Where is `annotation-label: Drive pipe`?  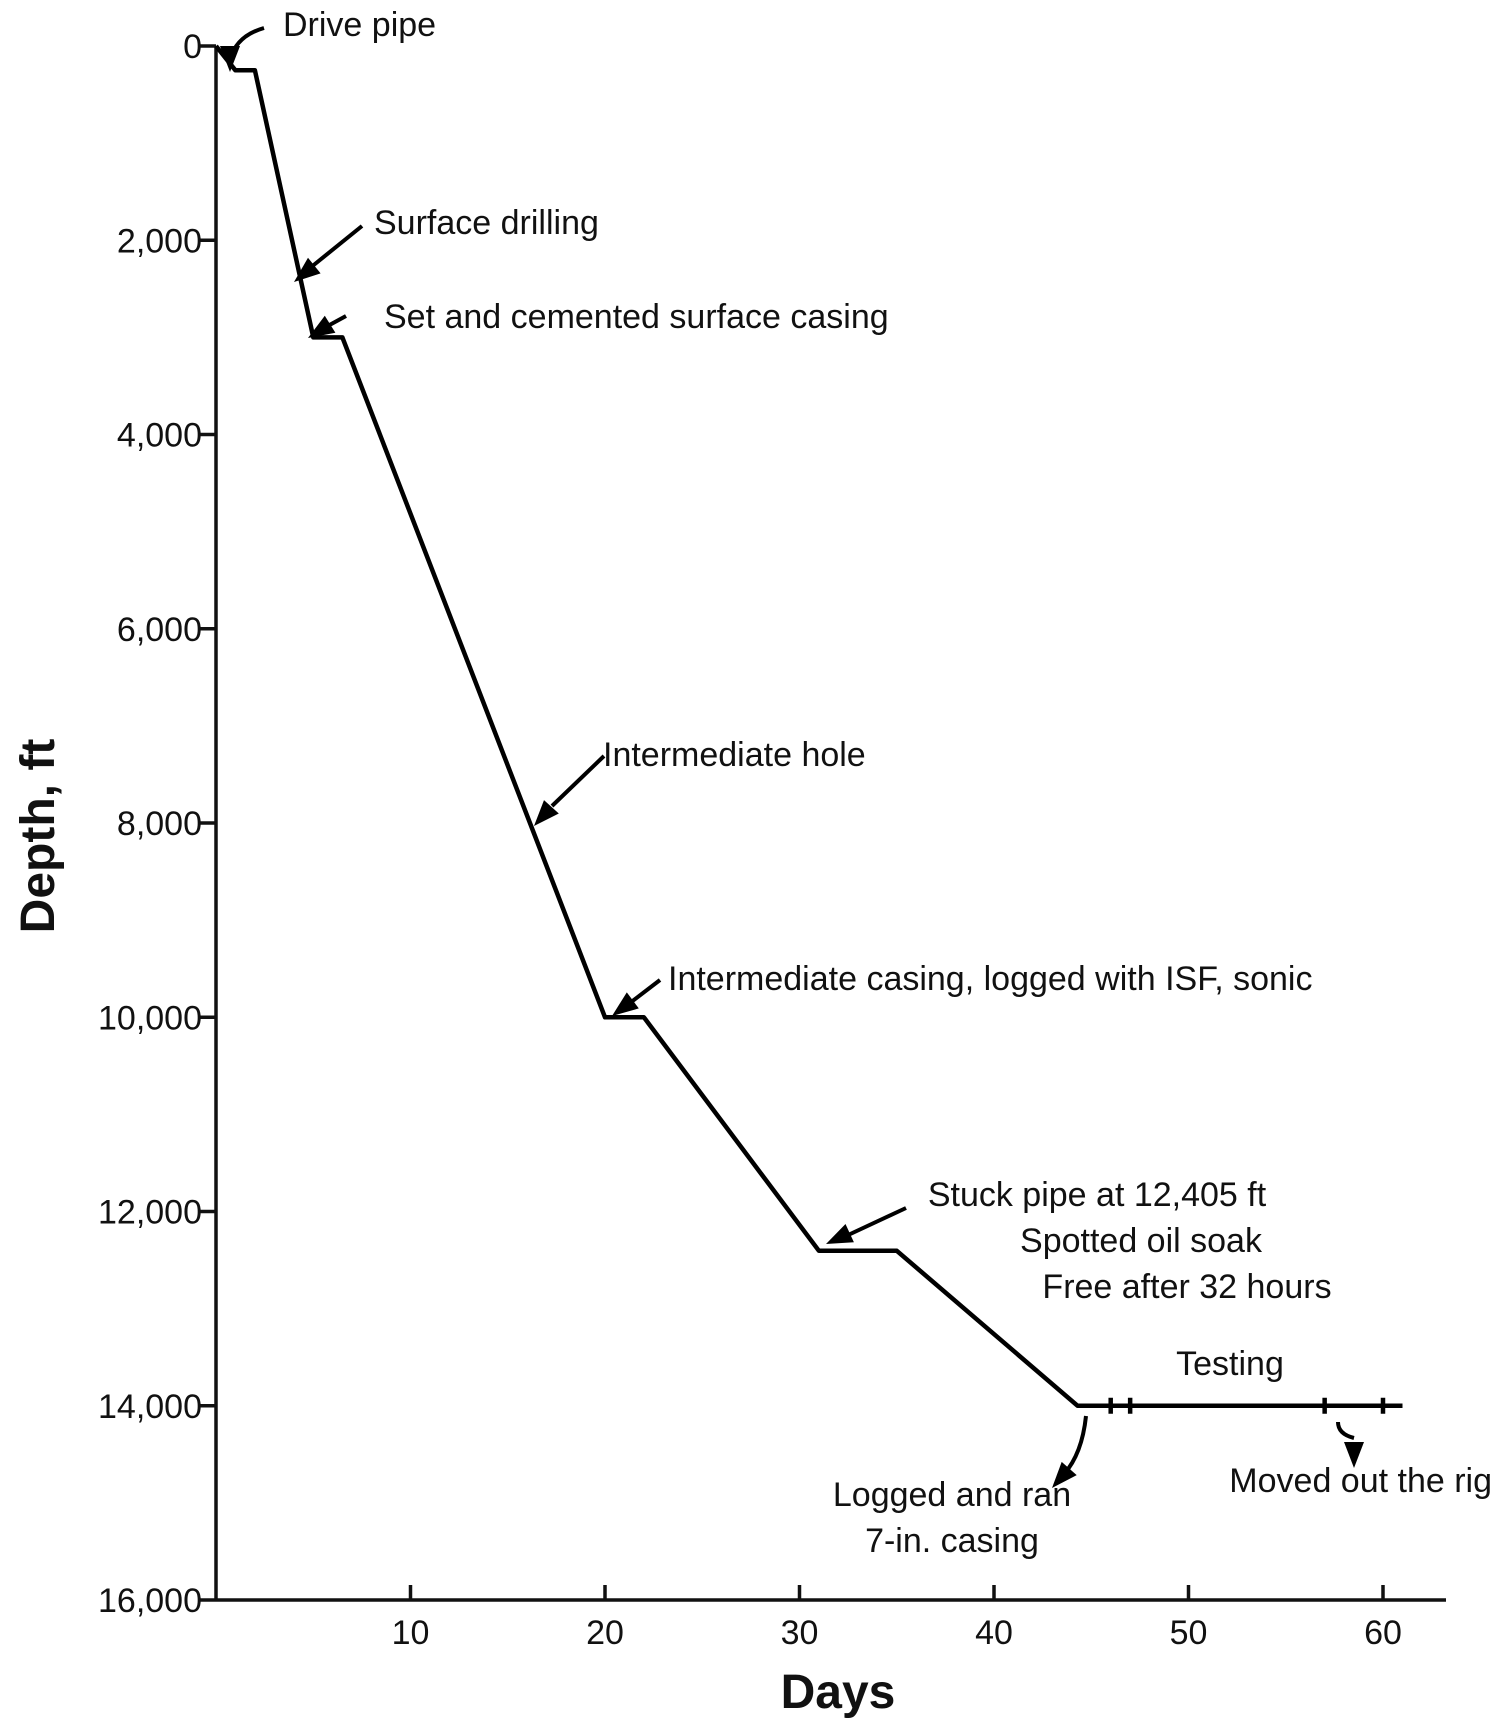 annotation-label: Drive pipe is located at coordinates (359, 25).